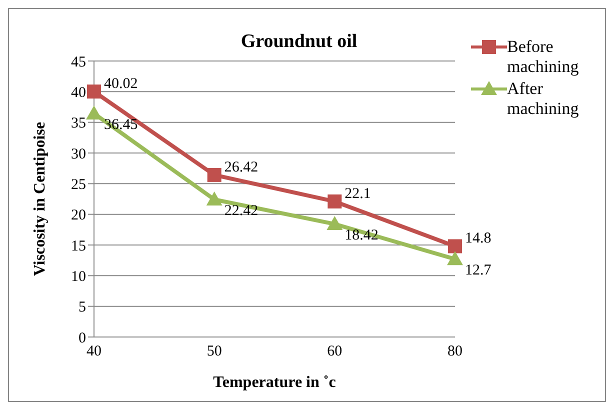 The width and height of the screenshot is (616, 409). Describe the element at coordinates (543, 57) in the screenshot. I see `legend-label: Before machining` at that location.